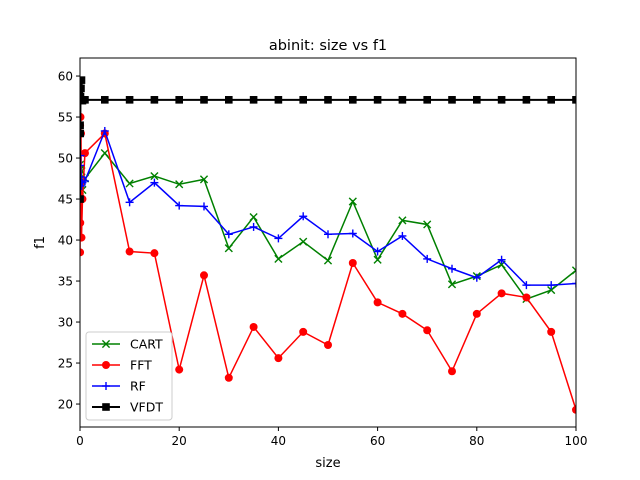 This screenshot has width=640, height=480. I want to click on x-tick-label: 20, so click(179, 441).